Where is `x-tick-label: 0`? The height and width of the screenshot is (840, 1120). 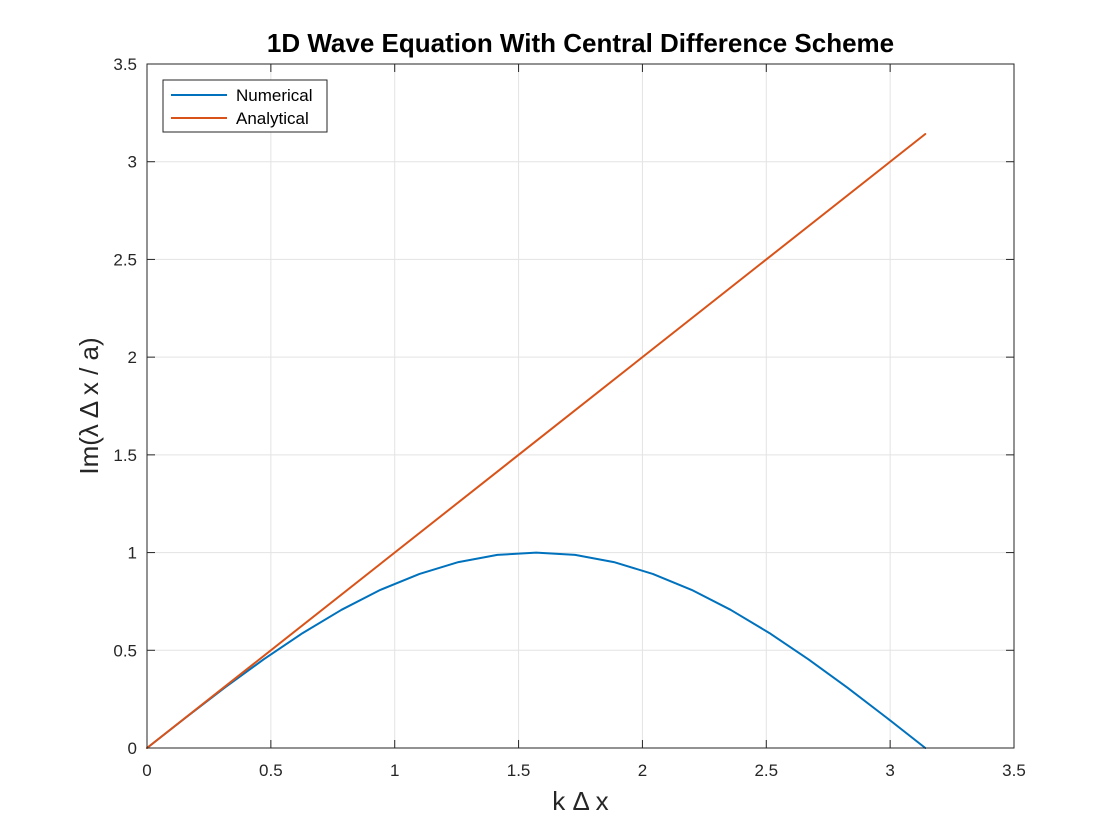 x-tick-label: 0 is located at coordinates (146, 770).